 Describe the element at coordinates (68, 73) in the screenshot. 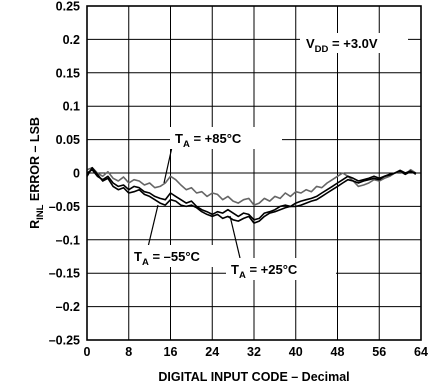

I see `y-tick-label: 0.15` at that location.